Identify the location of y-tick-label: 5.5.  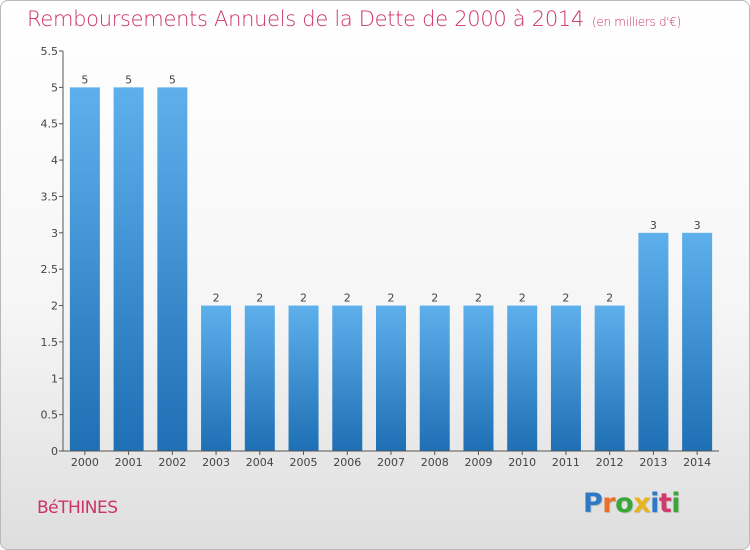
(50, 51).